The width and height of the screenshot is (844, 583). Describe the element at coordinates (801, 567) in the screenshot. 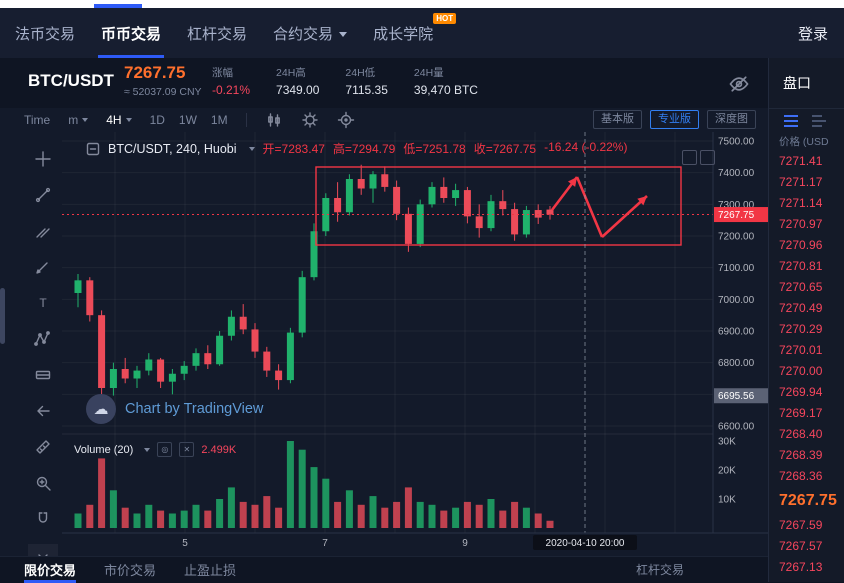

I see `bid-row: 7267.13` at that location.